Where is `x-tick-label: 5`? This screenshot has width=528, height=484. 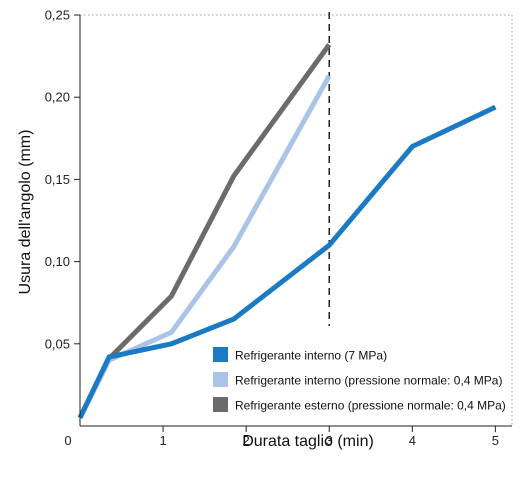
x-tick-label: 5 is located at coordinates (495, 440).